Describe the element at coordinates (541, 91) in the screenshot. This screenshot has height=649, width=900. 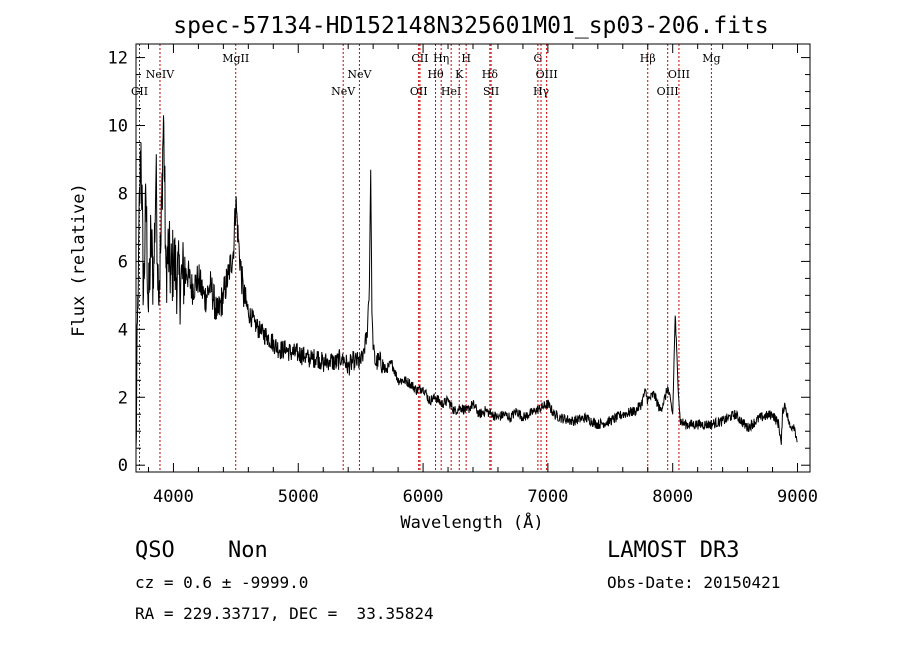
I see `marker-label-15: Hγ` at that location.